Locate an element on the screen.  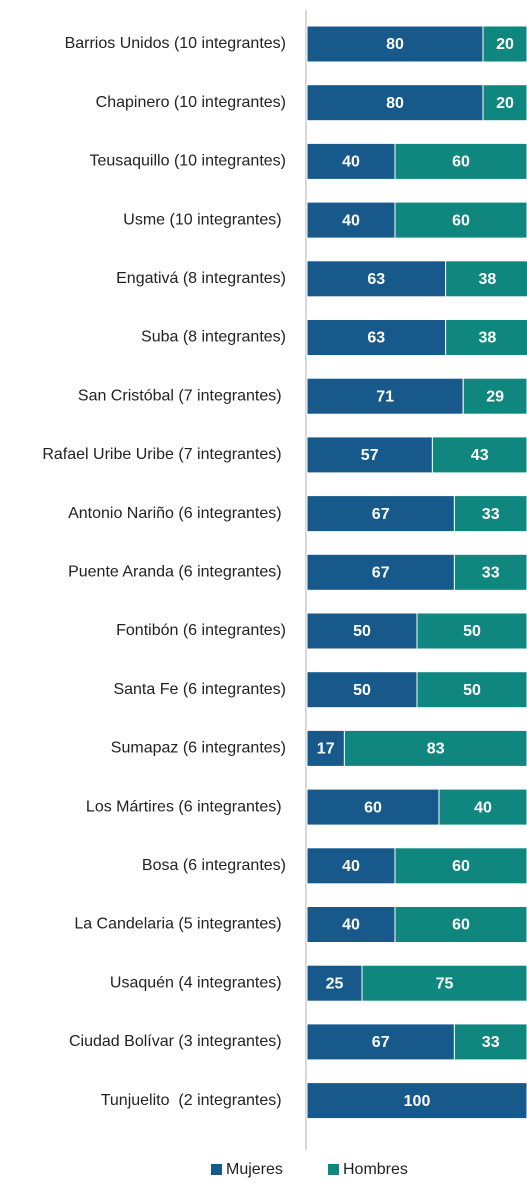
category-label: Teusaquillo (10 integrantes) is located at coordinates (187, 161).